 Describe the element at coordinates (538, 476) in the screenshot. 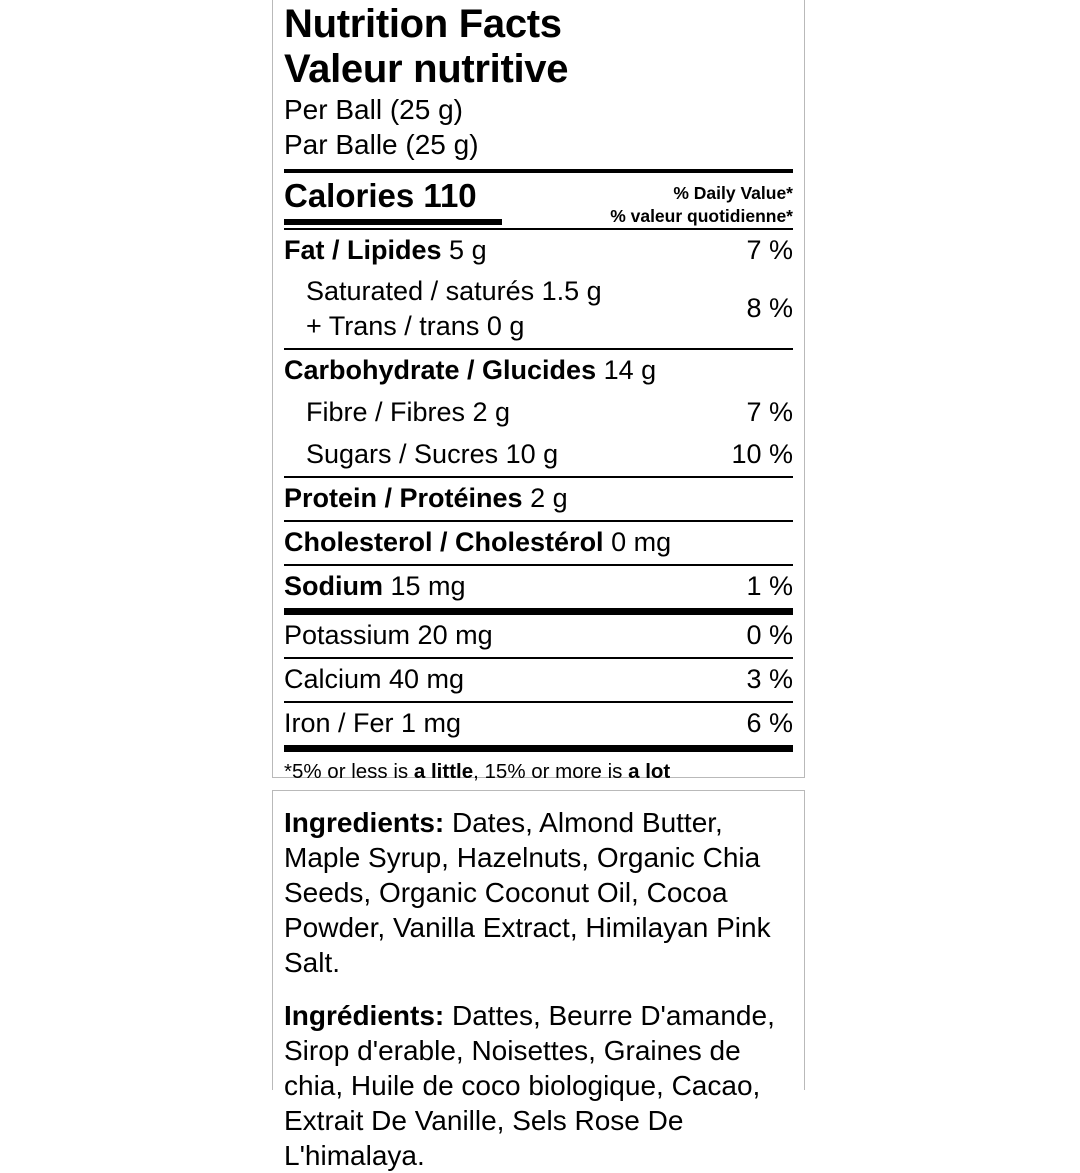

I see `rule-above-protein` at that location.